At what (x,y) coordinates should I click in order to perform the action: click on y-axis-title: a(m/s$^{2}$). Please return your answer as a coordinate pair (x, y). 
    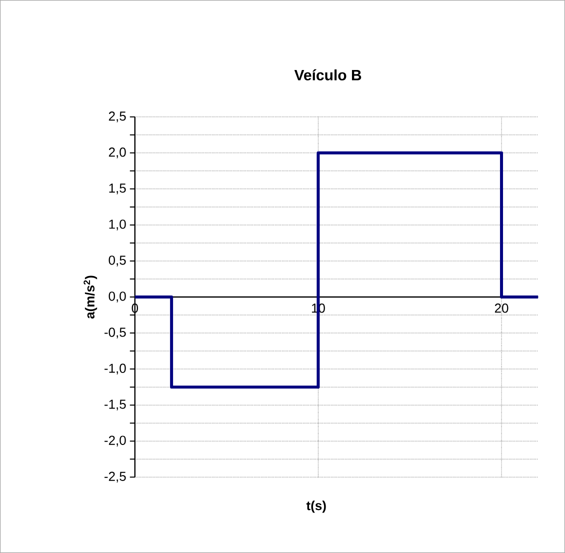
    Looking at the image, I should click on (91, 297).